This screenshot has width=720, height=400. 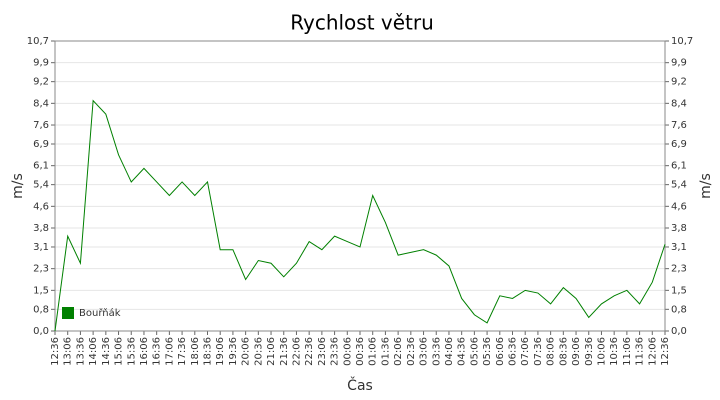 I want to click on y2-axis-label: m/s, so click(x=706, y=186).